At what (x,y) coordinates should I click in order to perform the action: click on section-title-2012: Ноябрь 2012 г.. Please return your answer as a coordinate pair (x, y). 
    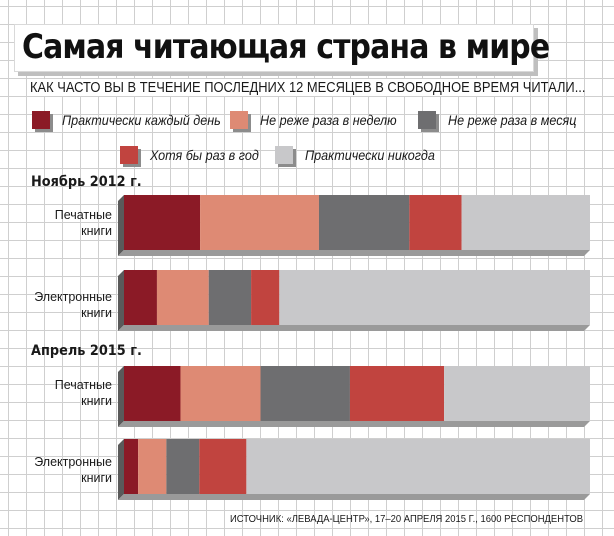
    Looking at the image, I should click on (86, 182).